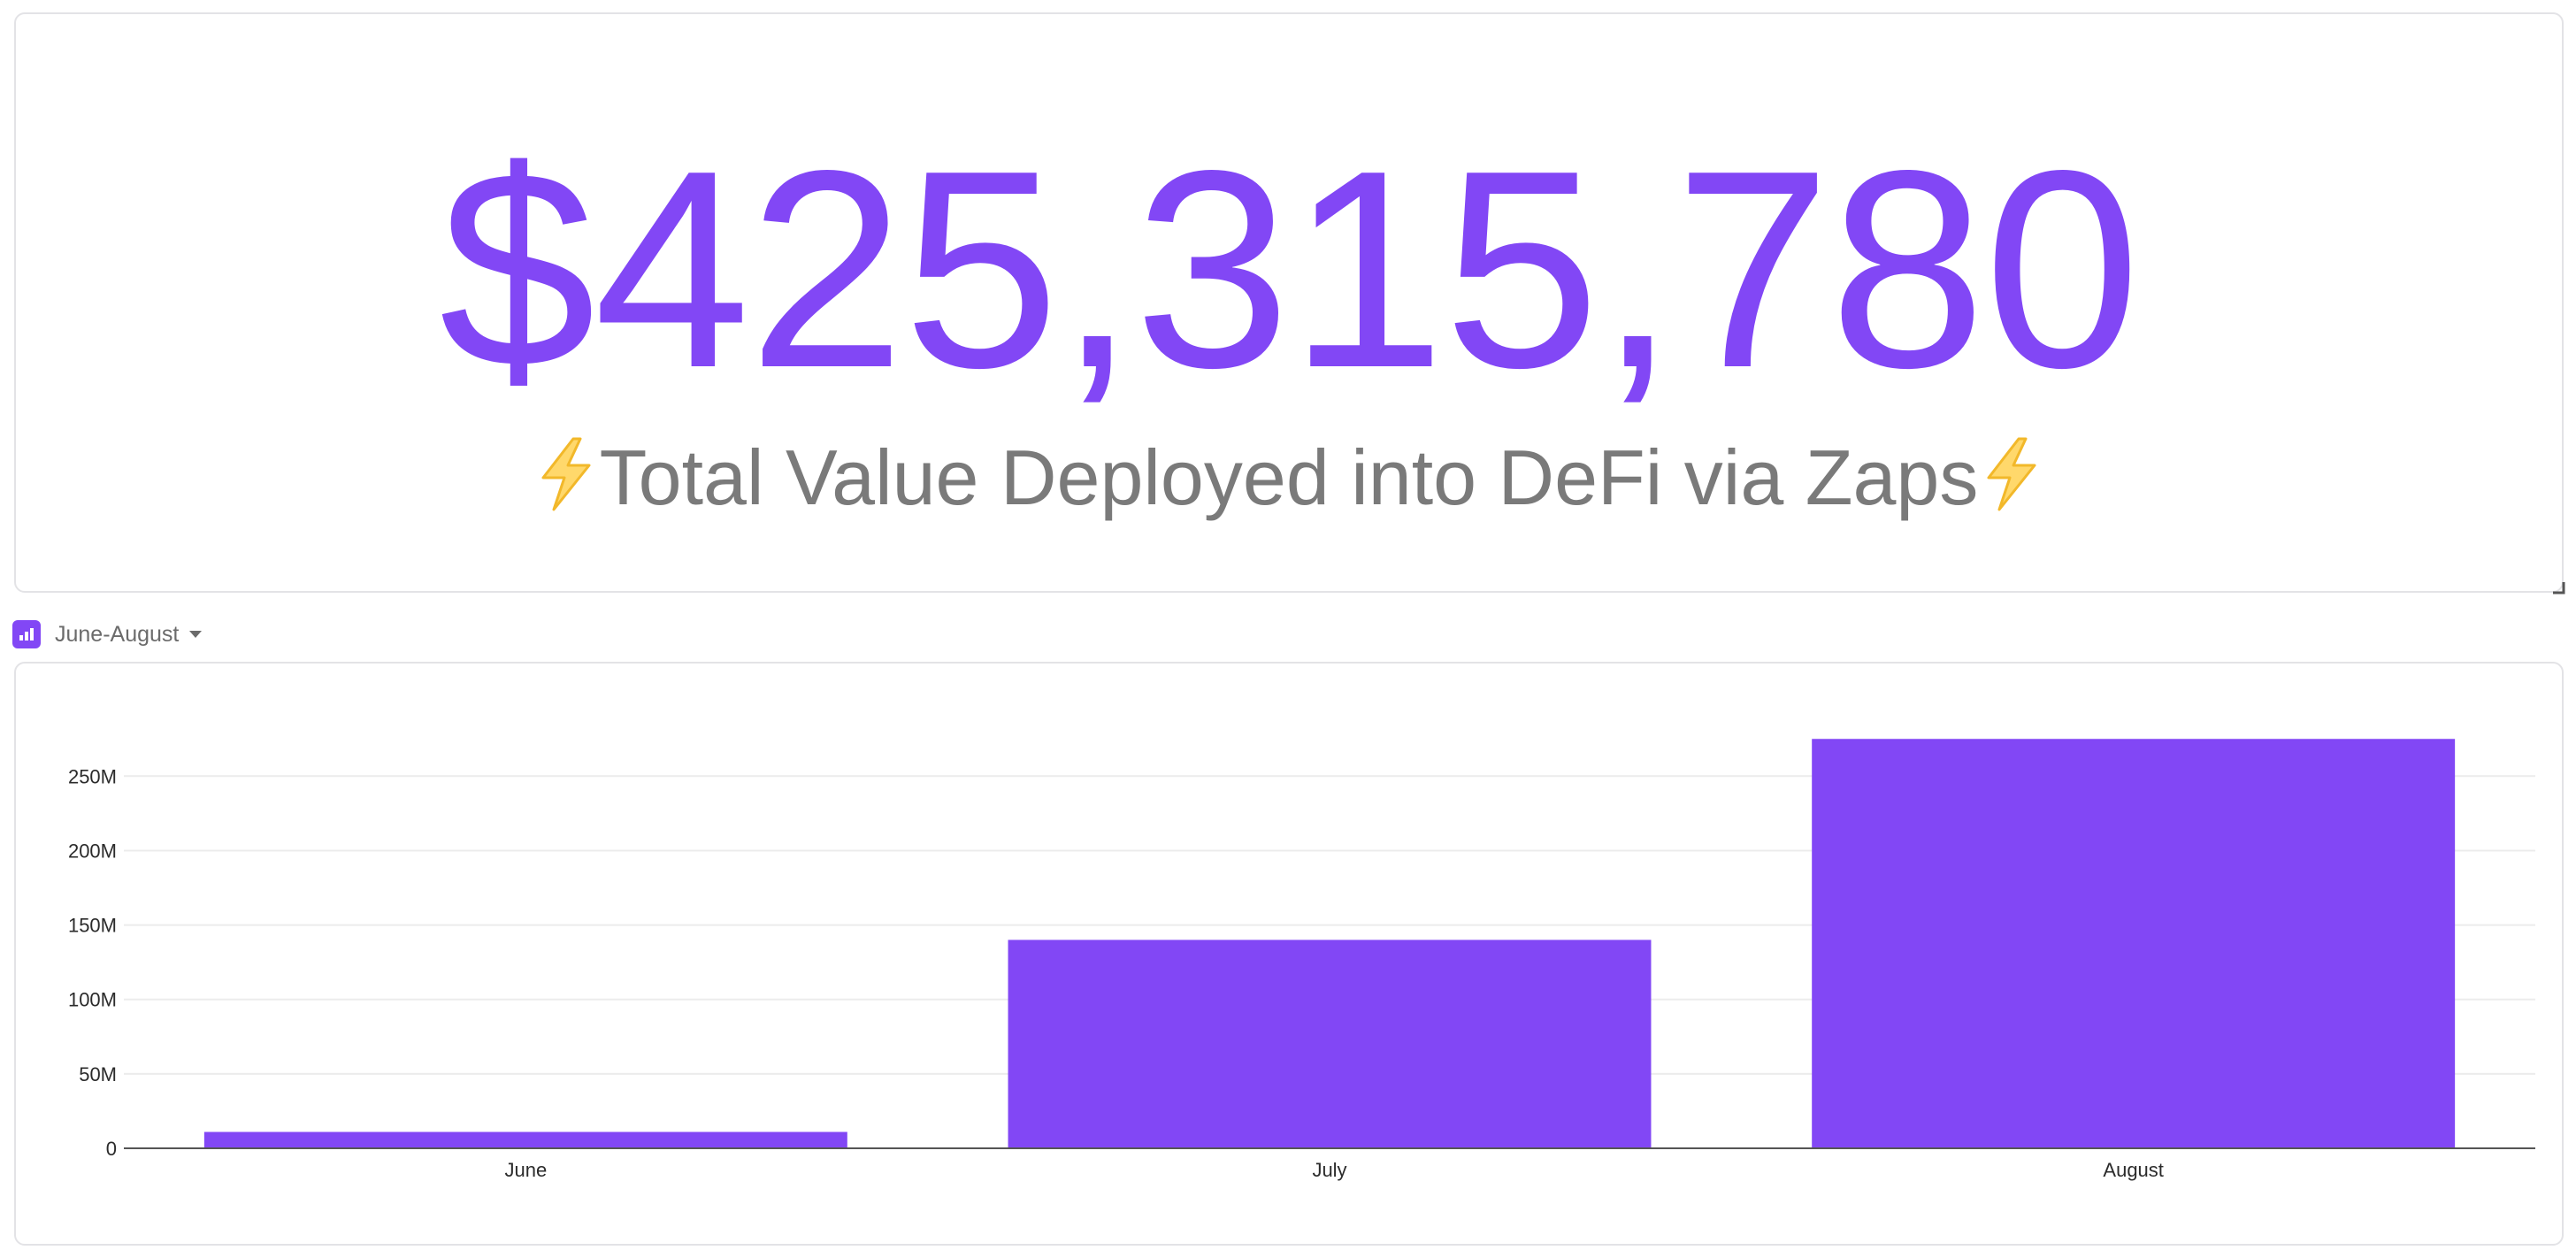  Describe the element at coordinates (2133, 1170) in the screenshot. I see `x-tick-label: August` at that location.